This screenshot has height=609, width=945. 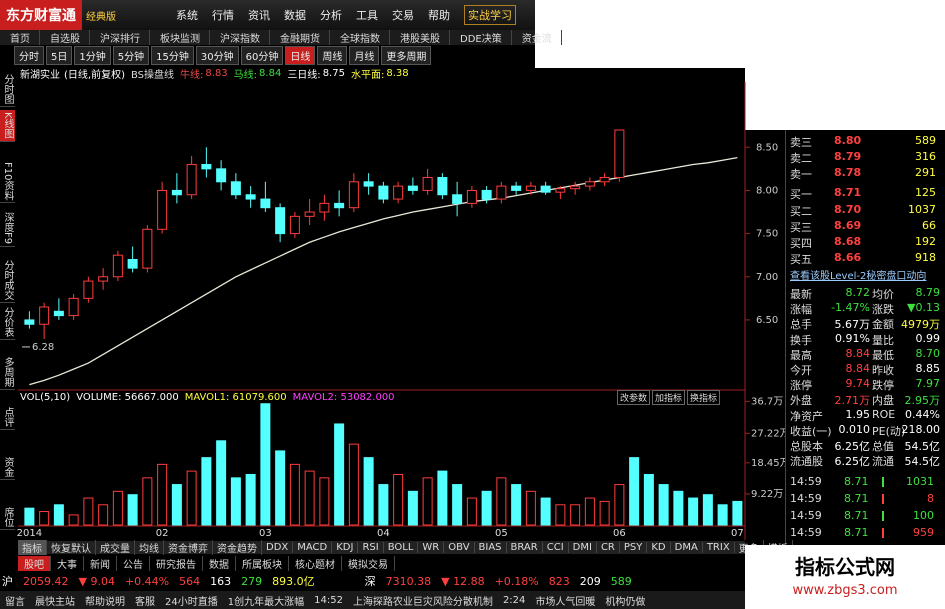 What do you see at coordinates (7, 89) in the screenshot?
I see `side-tab: 分时图` at bounding box center [7, 89].